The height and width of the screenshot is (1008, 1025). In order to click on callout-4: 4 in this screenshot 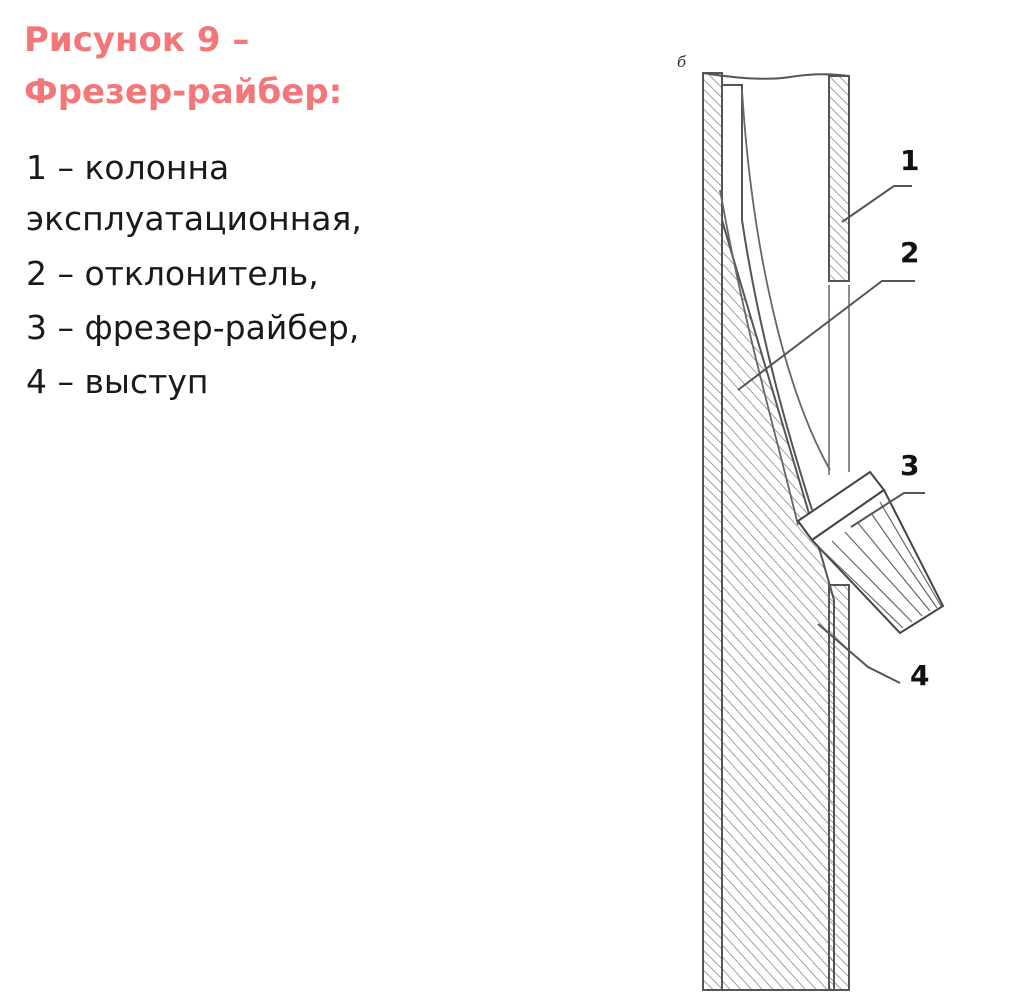, I will do `click(919, 675)`.